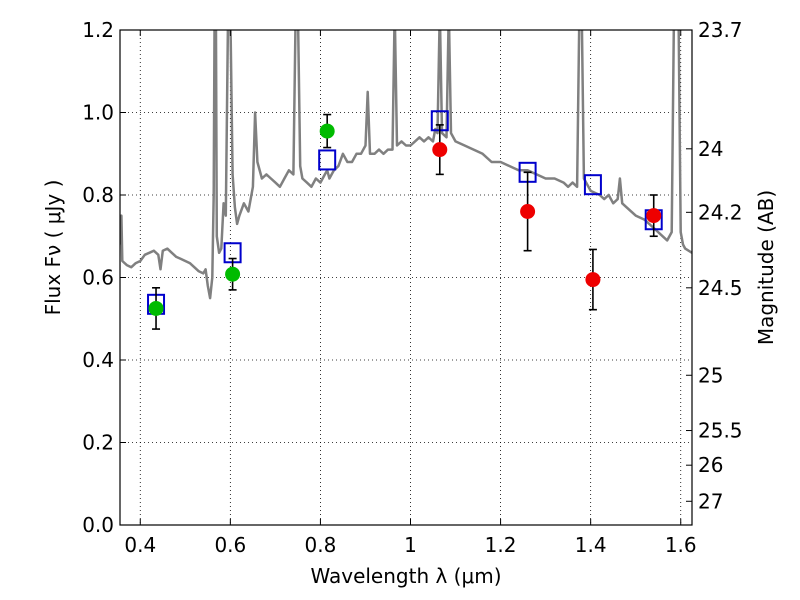  What do you see at coordinates (410, 545) in the screenshot?
I see `x-tick-label: 1` at bounding box center [410, 545].